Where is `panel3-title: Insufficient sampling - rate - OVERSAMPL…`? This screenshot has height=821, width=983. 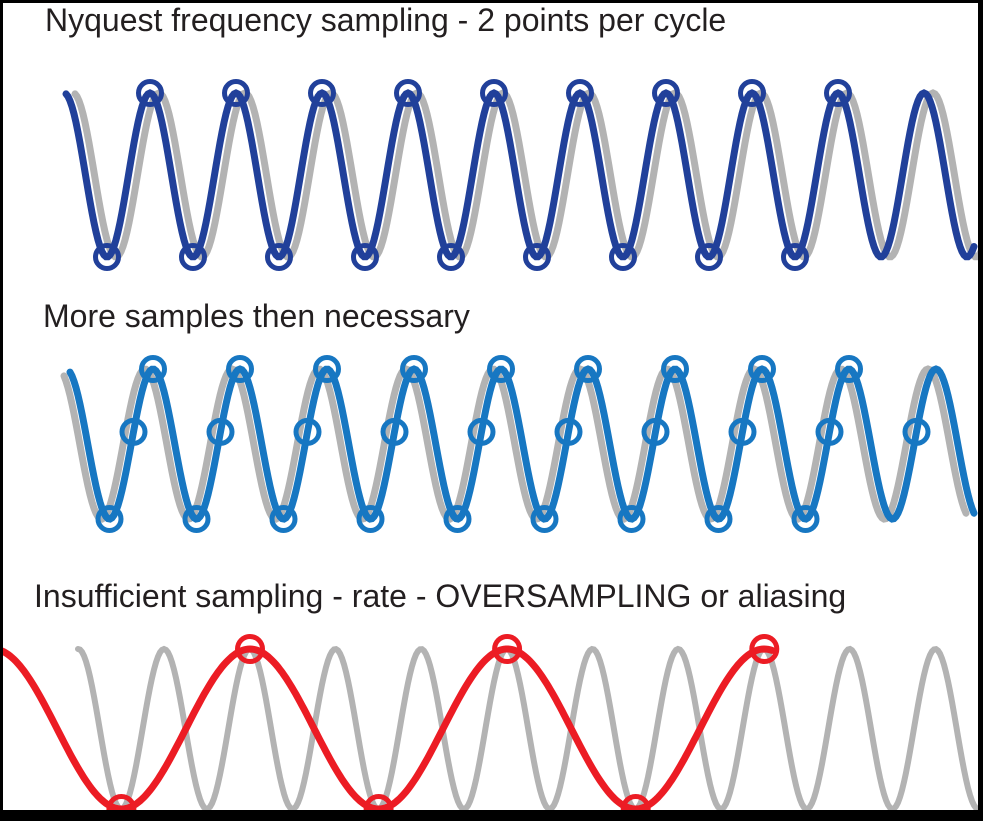
panel3-title: Insufficient sampling - rate - OVERSAMPL… is located at coordinates (440, 596).